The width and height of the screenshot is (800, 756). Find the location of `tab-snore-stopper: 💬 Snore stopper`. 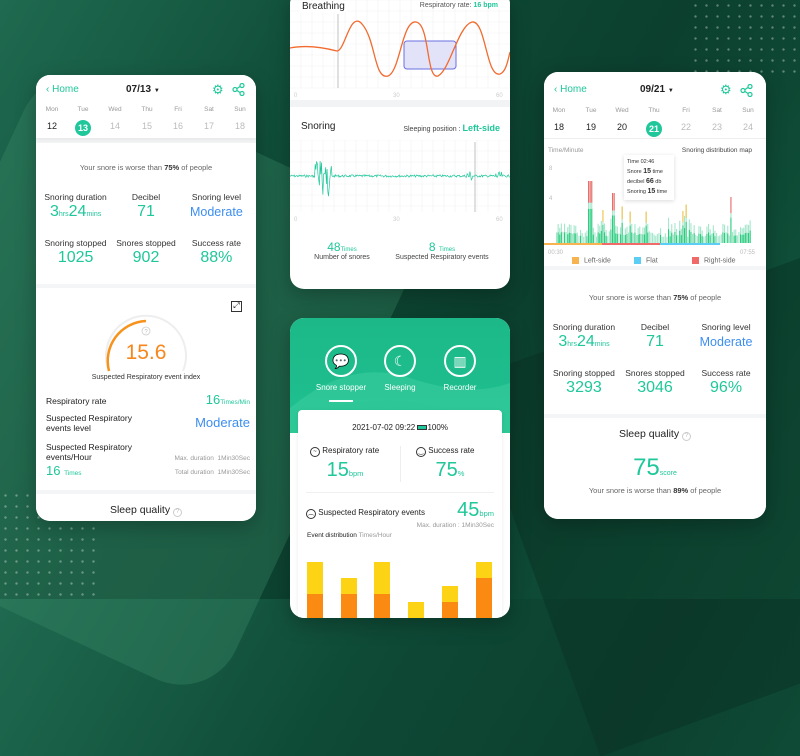

tab-snore-stopper: 💬 Snore stopper is located at coordinates (341, 368).